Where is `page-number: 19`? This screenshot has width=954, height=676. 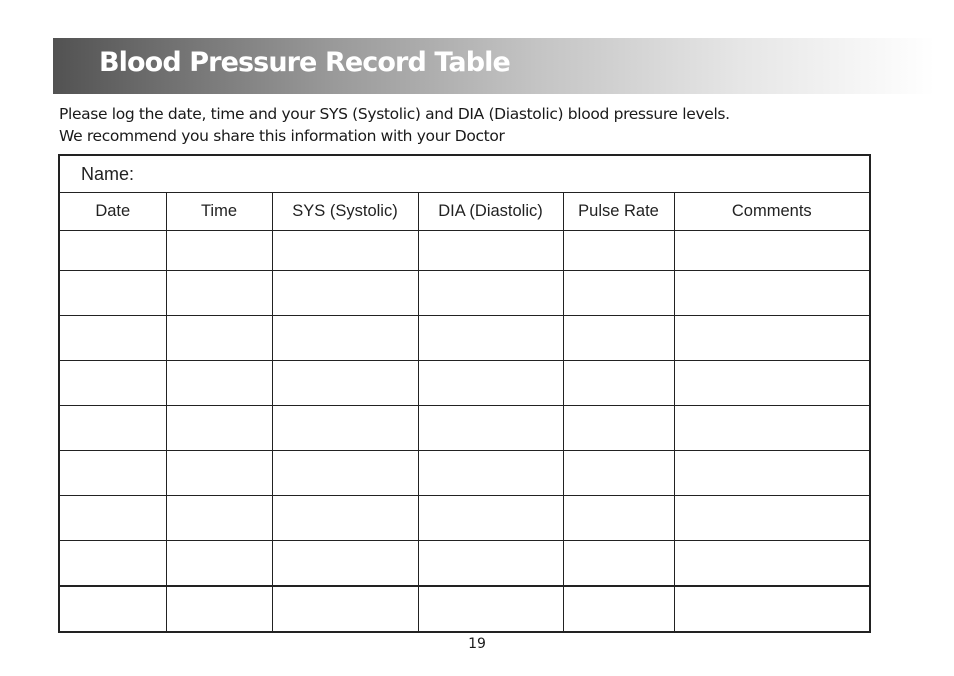 page-number: 19 is located at coordinates (477, 644).